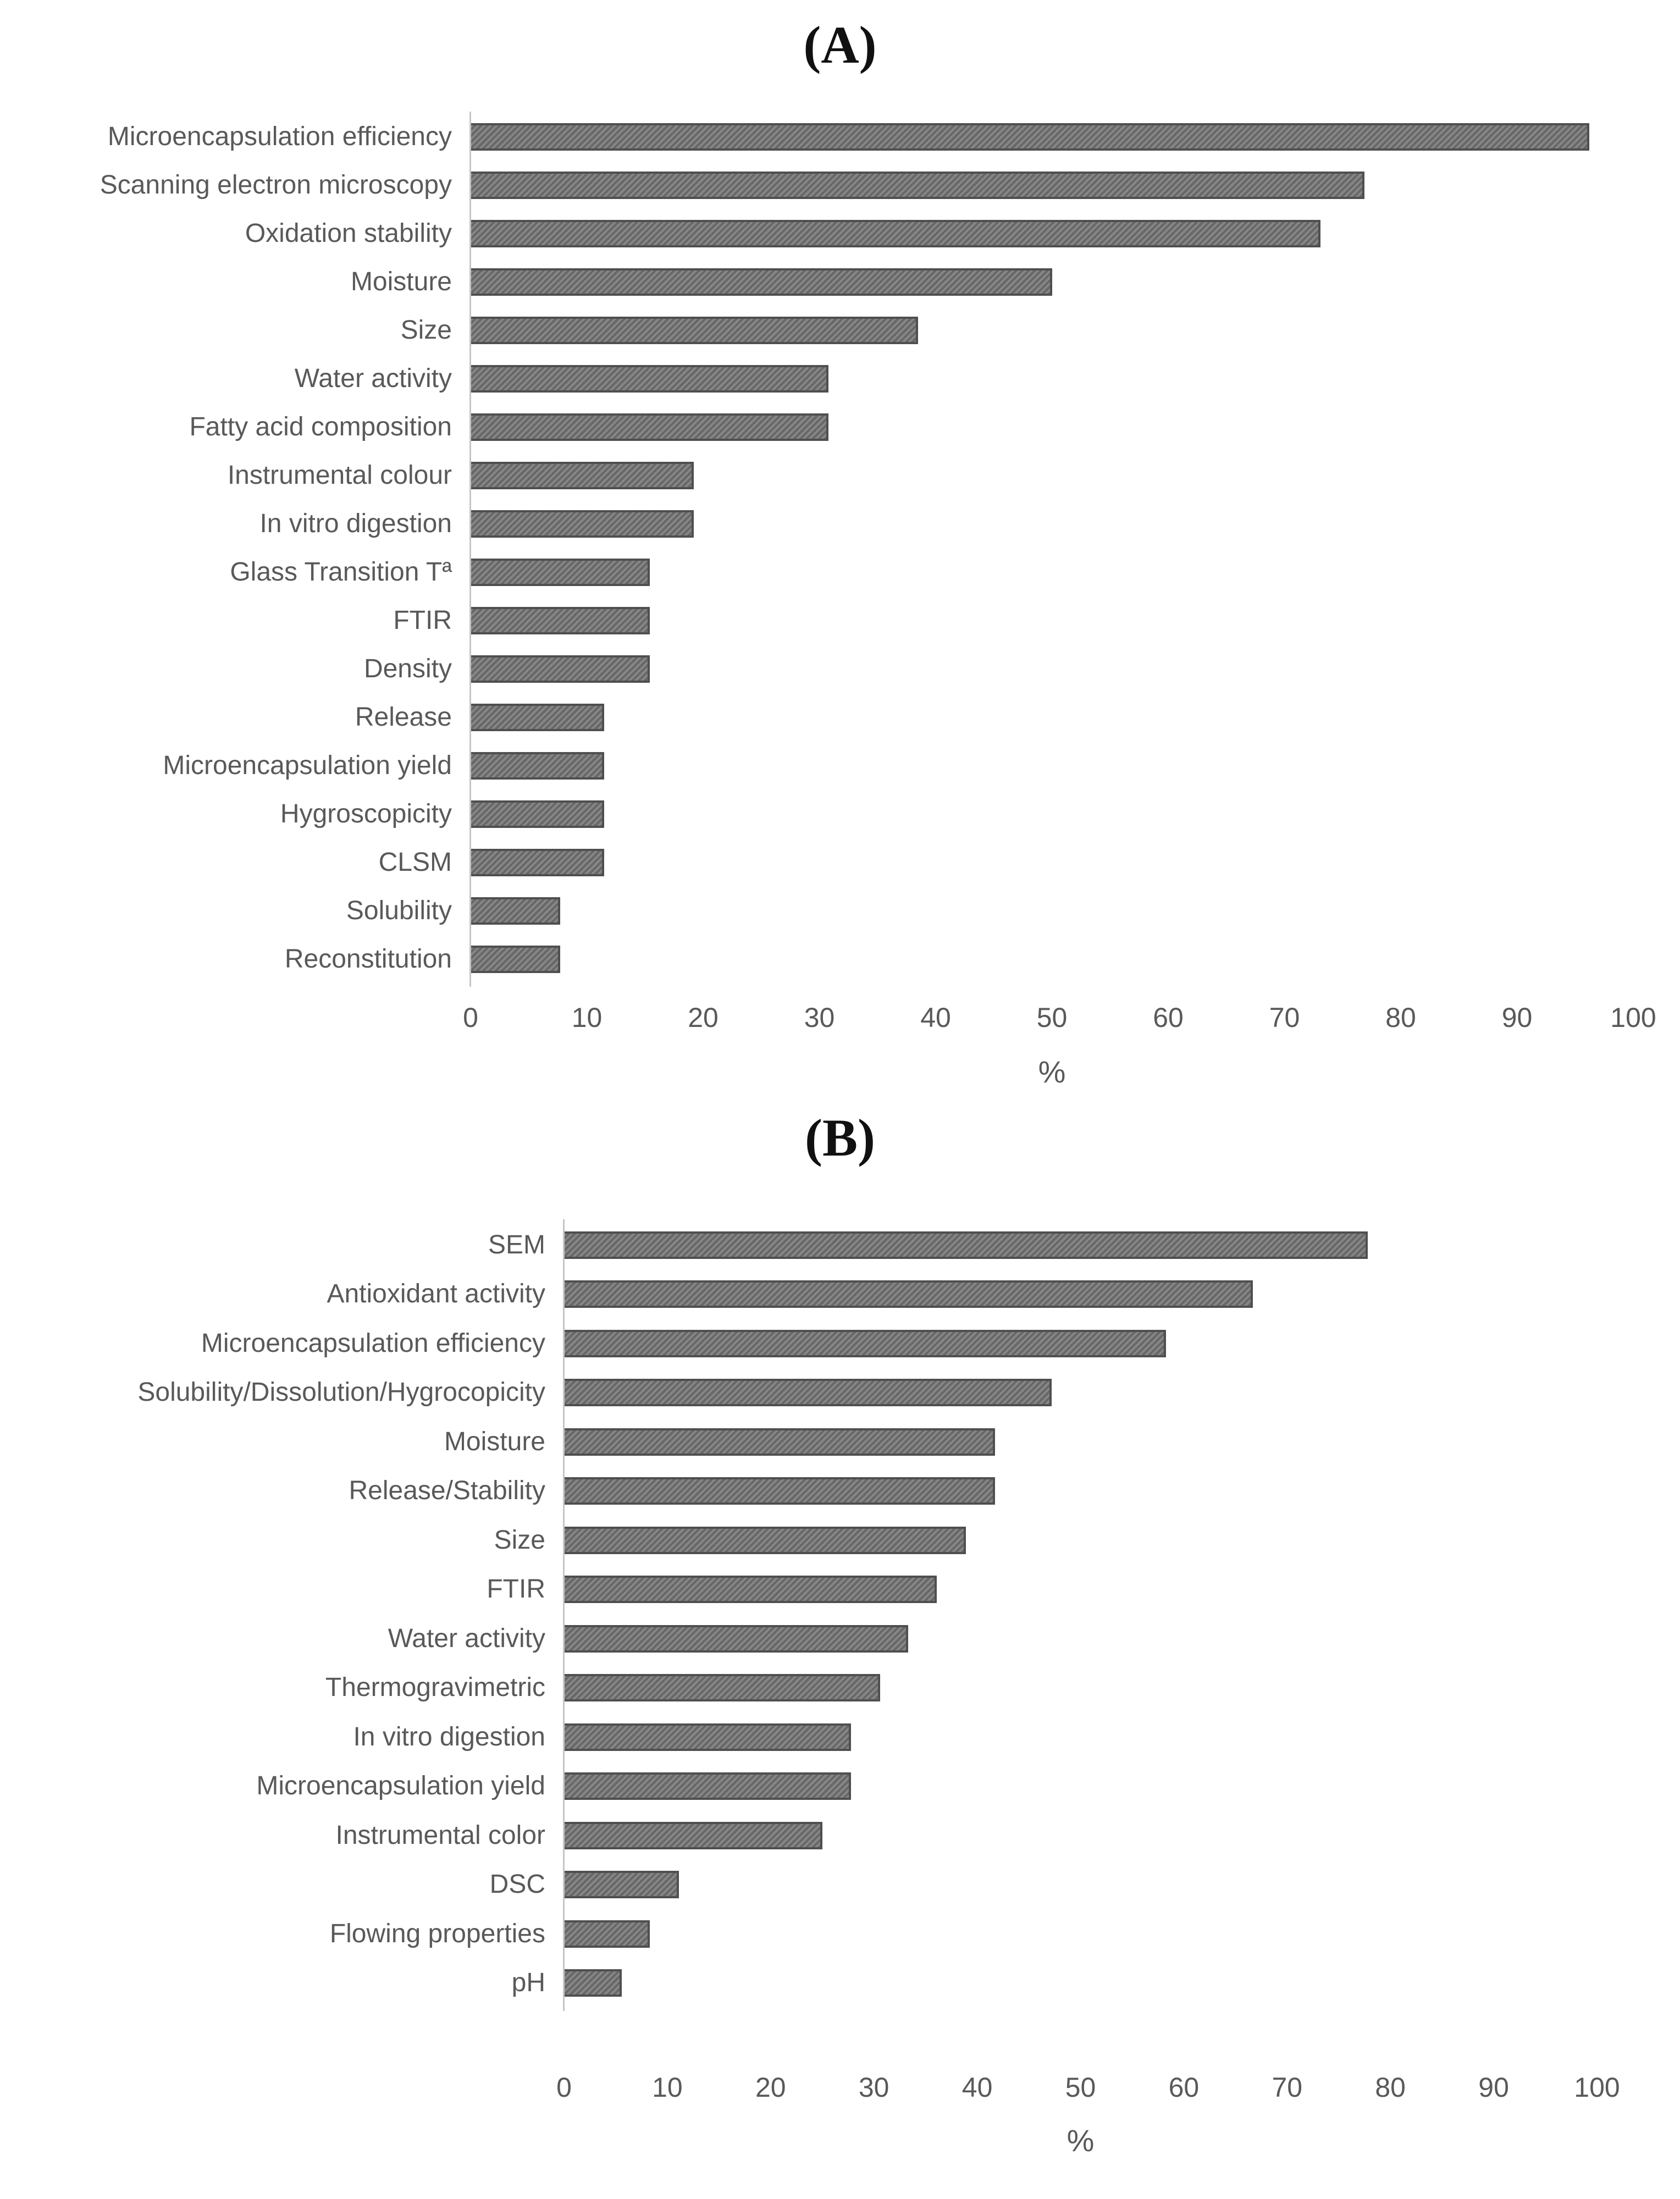 This screenshot has width=1680, height=2199. I want to click on category-label: DSC, so click(517, 1884).